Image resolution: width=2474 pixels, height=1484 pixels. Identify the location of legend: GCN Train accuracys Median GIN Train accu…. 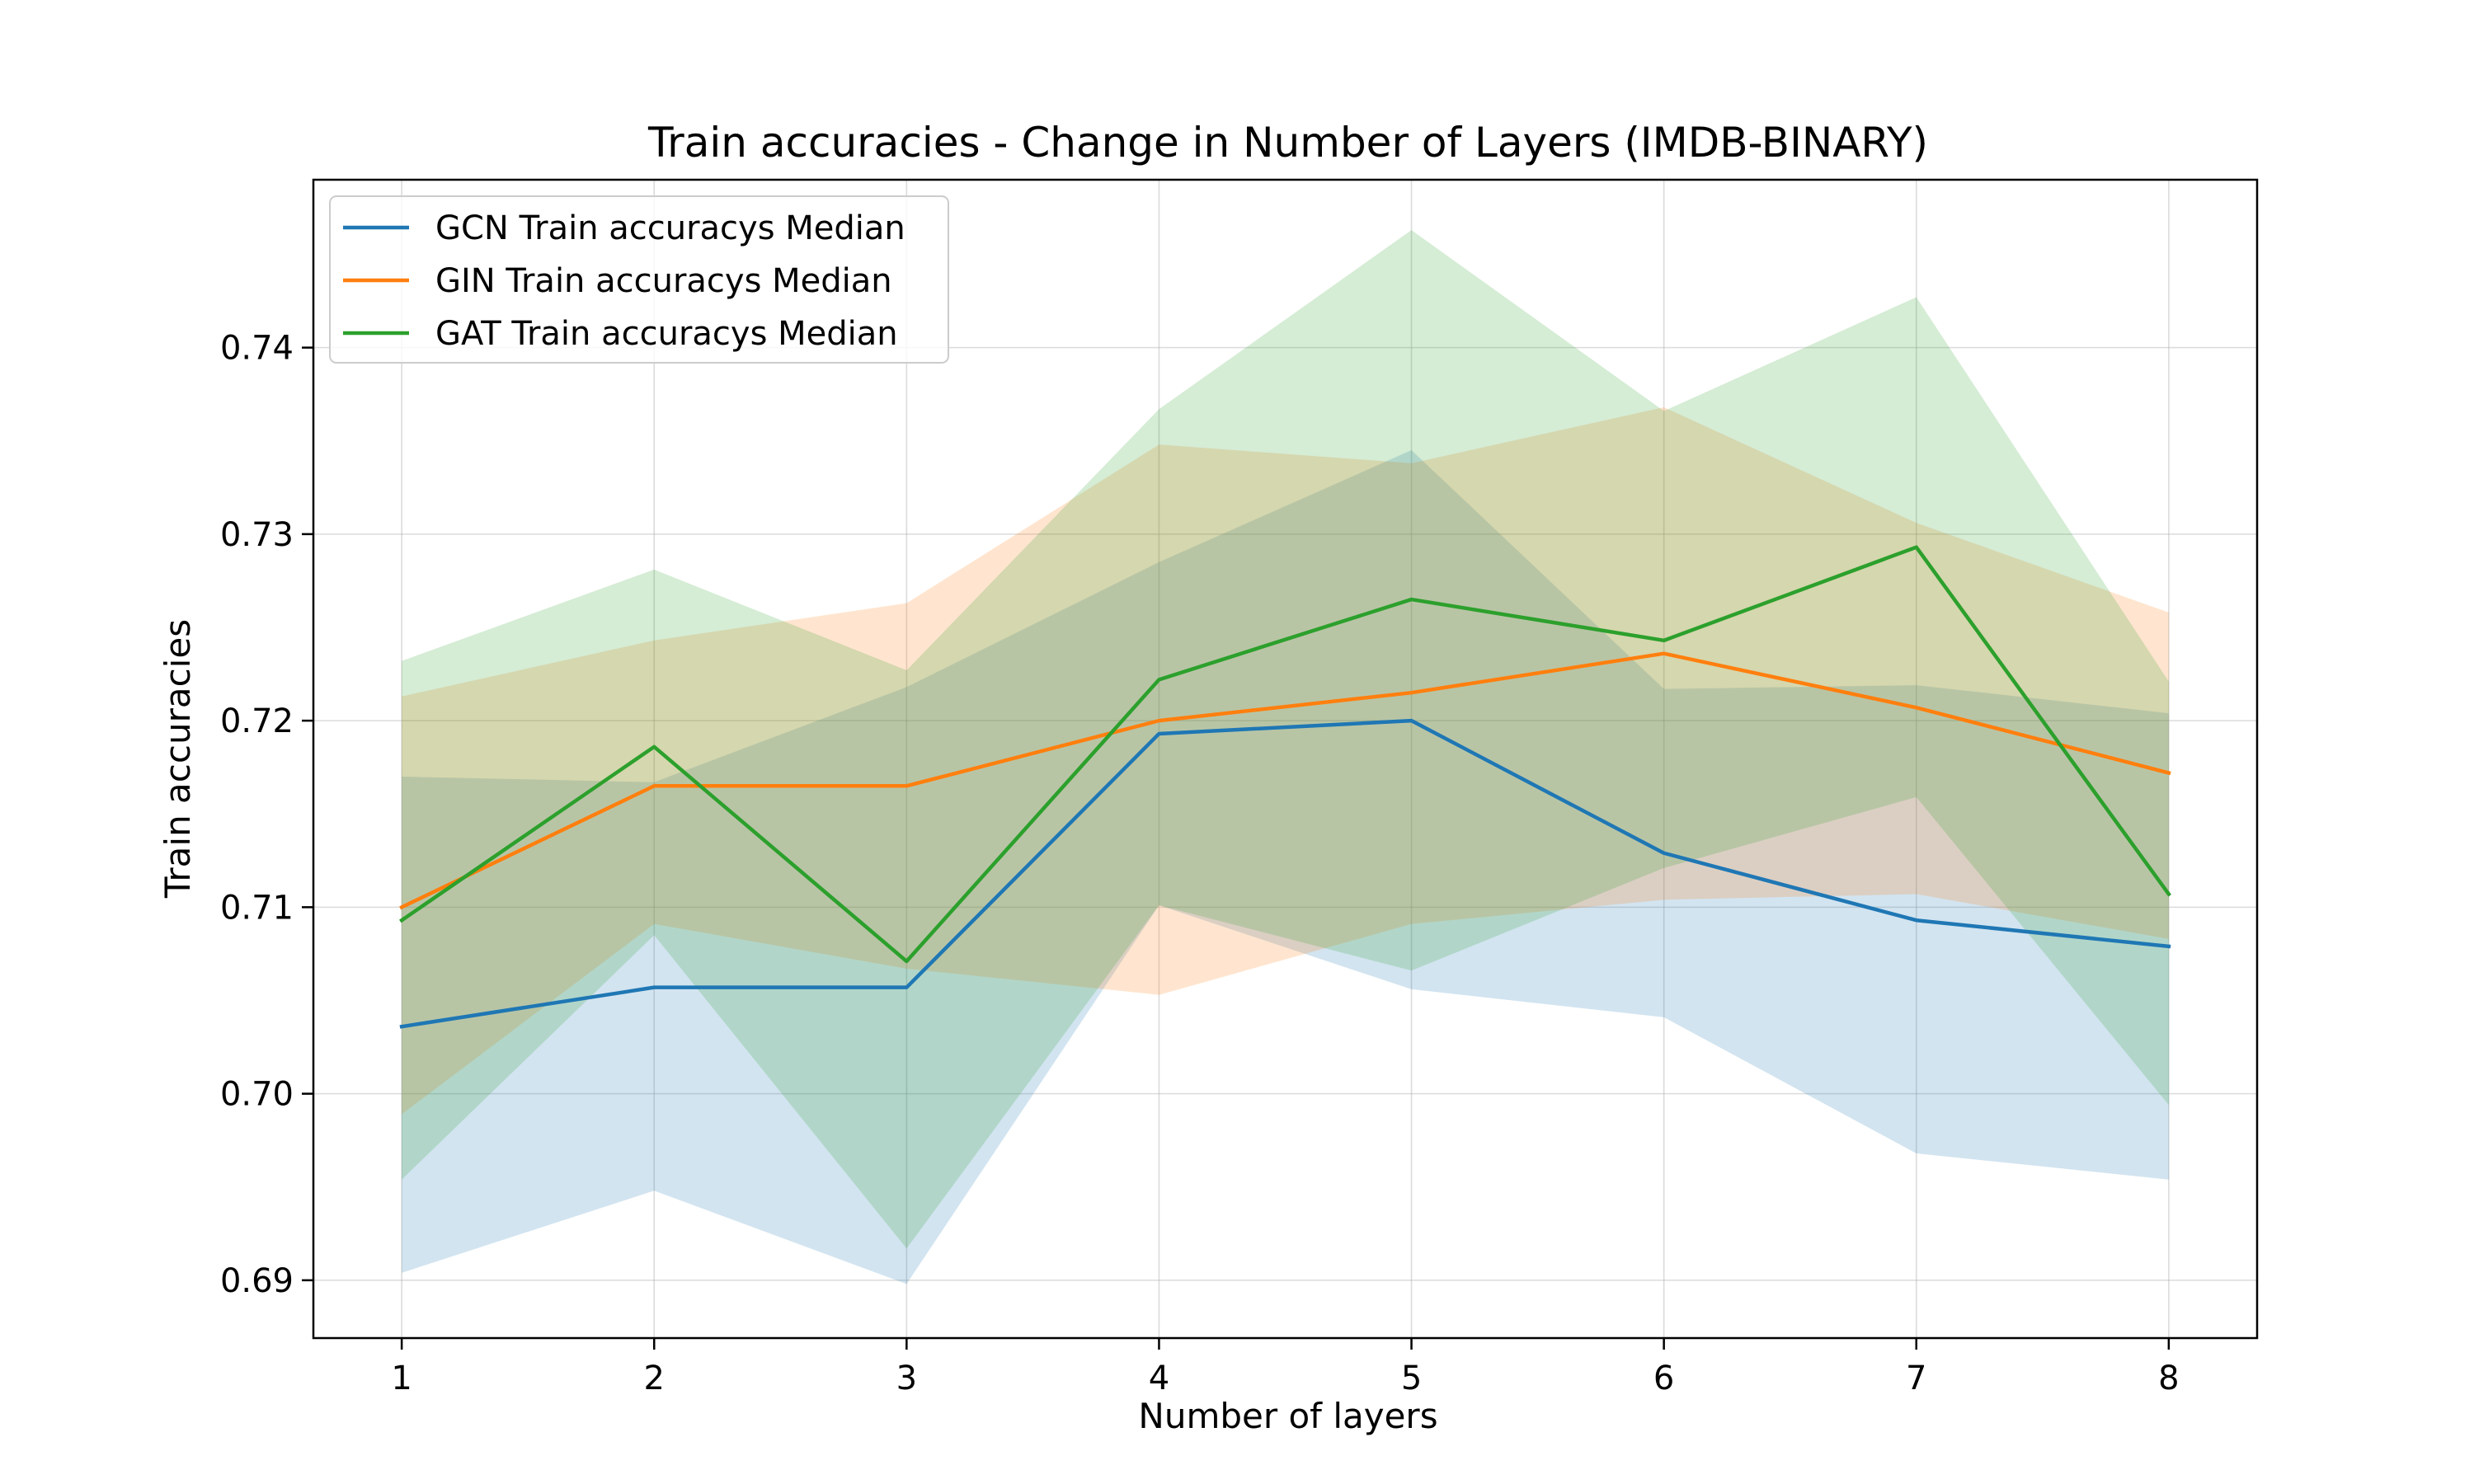
(639, 279).